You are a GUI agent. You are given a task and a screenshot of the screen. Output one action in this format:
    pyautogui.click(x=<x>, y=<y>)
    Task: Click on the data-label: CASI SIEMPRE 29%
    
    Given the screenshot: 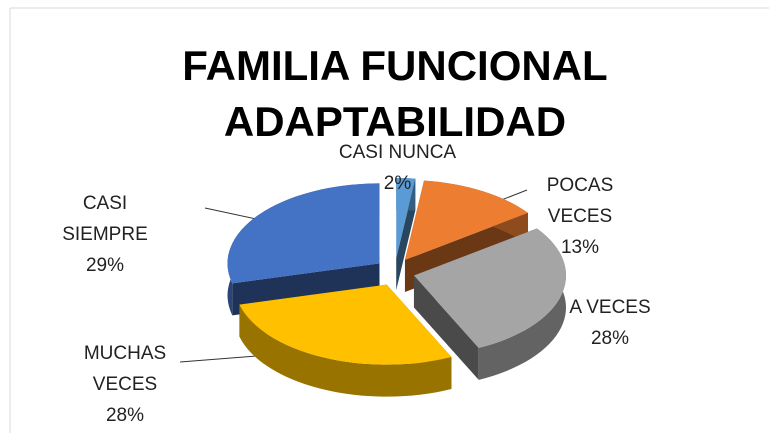 What is the action you would take?
    pyautogui.click(x=105, y=234)
    